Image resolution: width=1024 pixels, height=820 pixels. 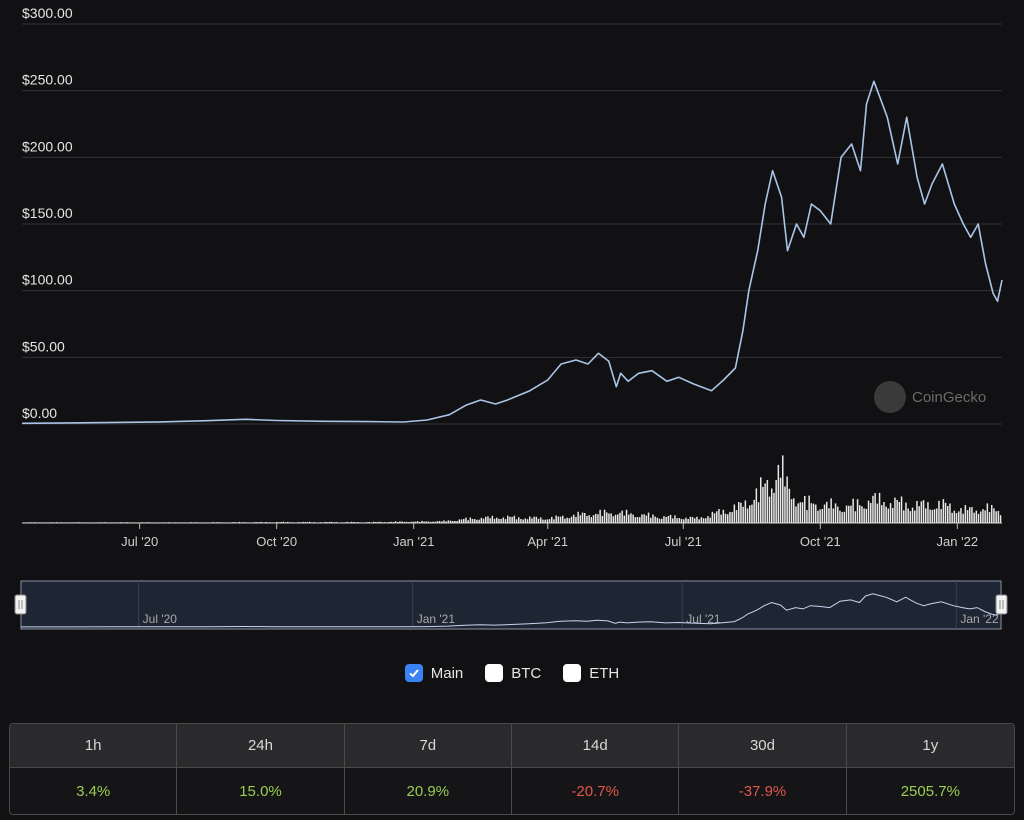 I want to click on legend-item-eth: ETH, so click(x=591, y=673).